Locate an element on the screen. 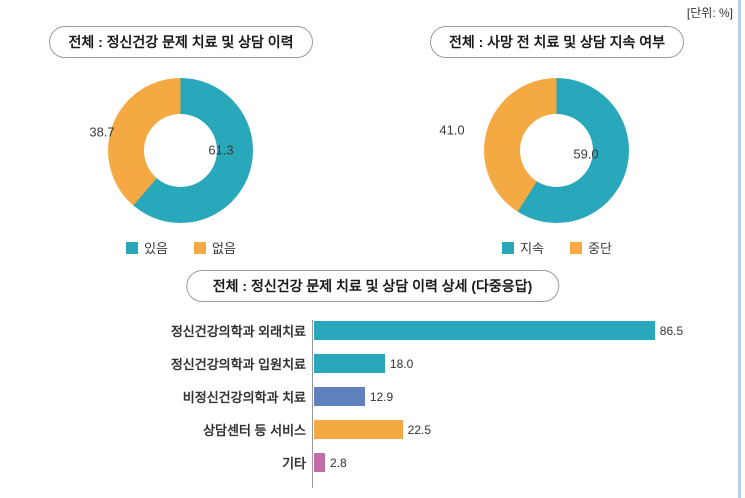  chart-title: 전체 : 정신건강 문제 치료 및 상담 이력 상세 (다중응답) is located at coordinates (372, 286).